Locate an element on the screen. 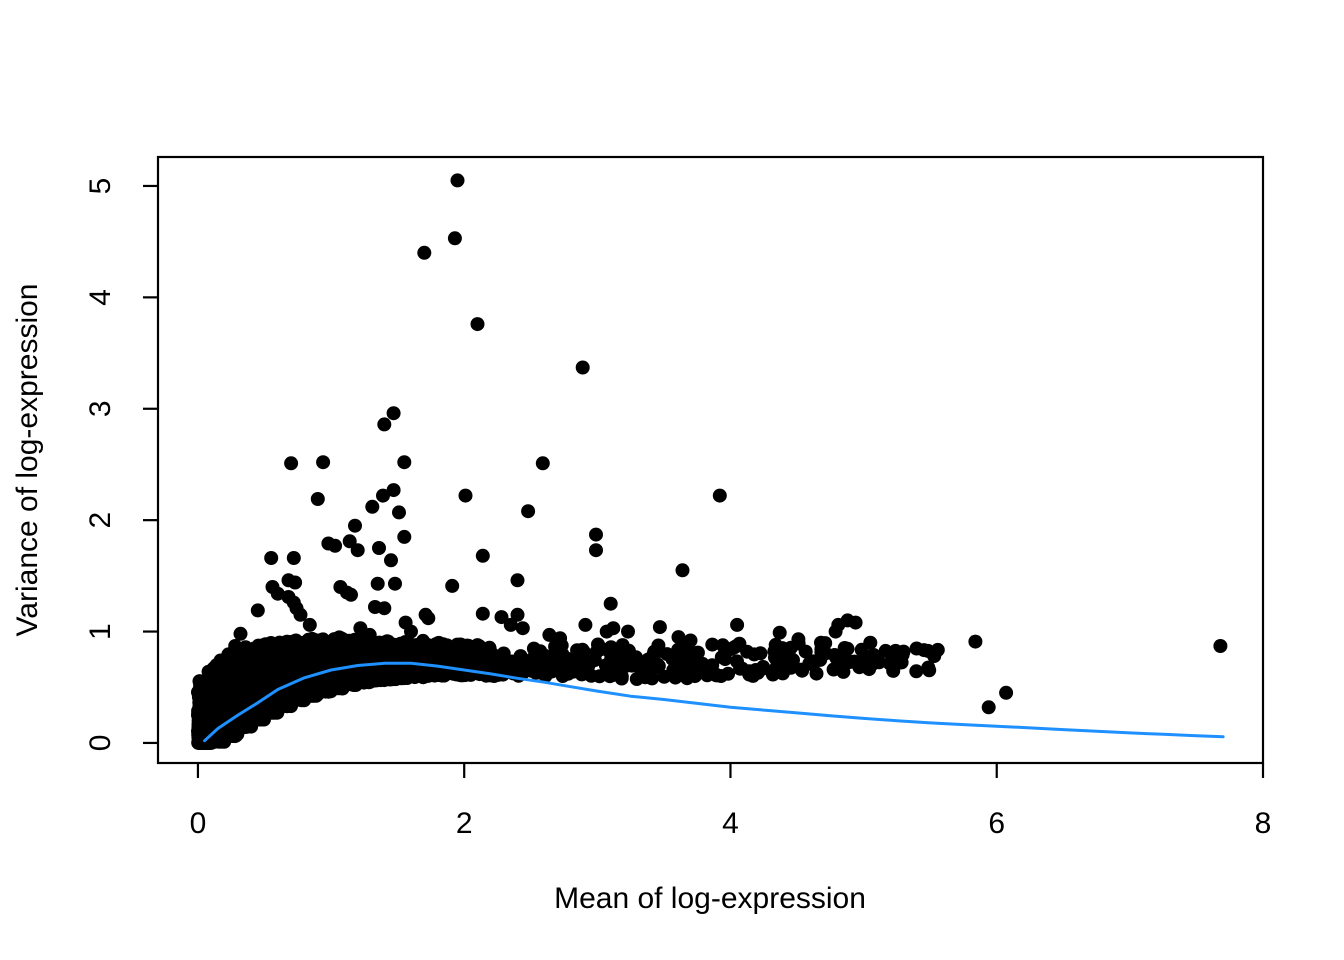  y-axis-tick-label: 5 is located at coordinates (100, 186).